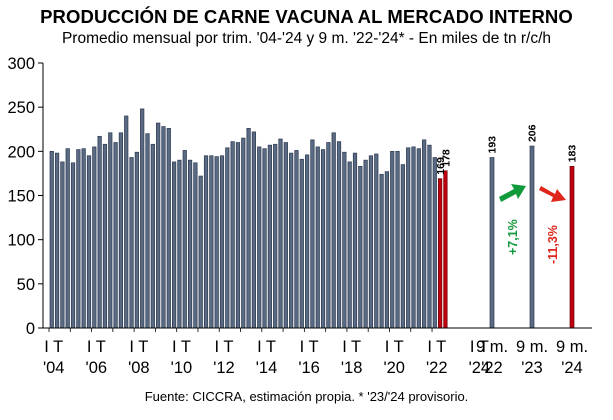 This screenshot has width=613, height=420. I want to click on y-tick-label: 100, so click(21, 241).